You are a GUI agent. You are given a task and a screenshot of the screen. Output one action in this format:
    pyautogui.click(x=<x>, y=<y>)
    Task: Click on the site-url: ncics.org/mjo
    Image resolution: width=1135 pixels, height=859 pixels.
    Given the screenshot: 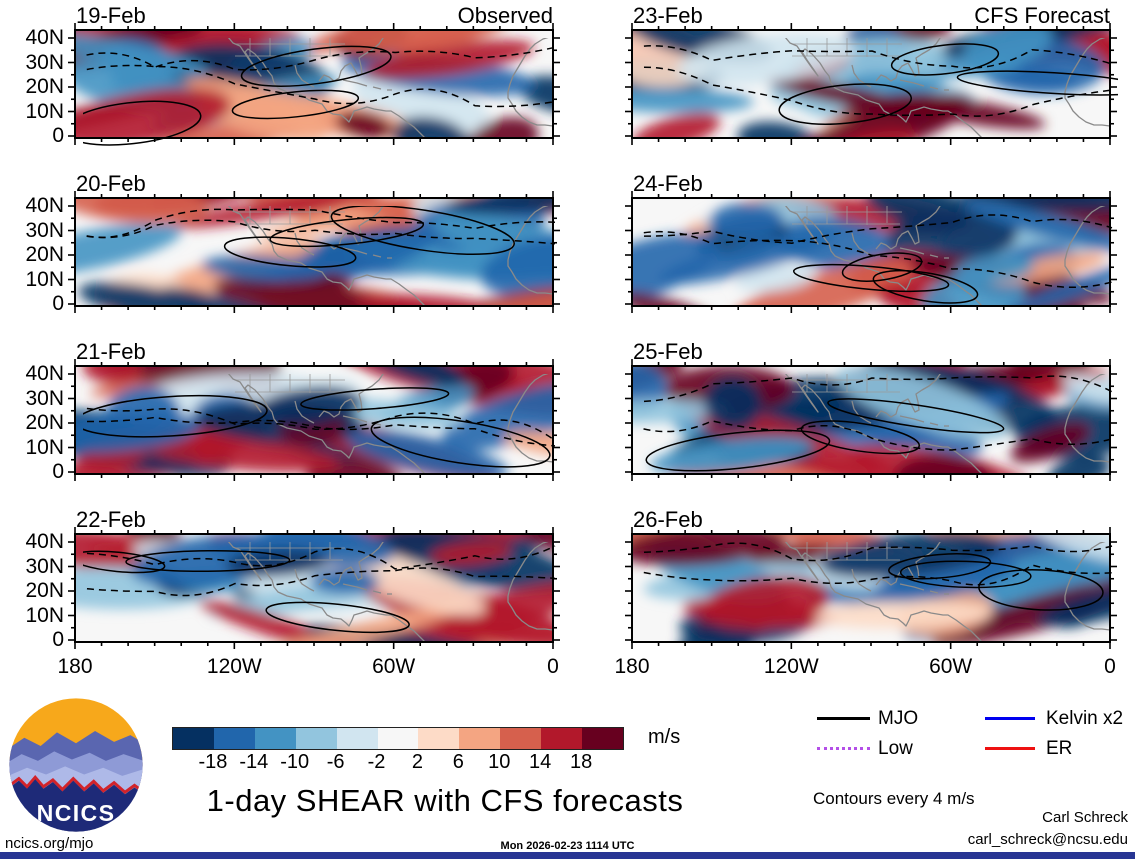 What is the action you would take?
    pyautogui.click(x=49, y=843)
    